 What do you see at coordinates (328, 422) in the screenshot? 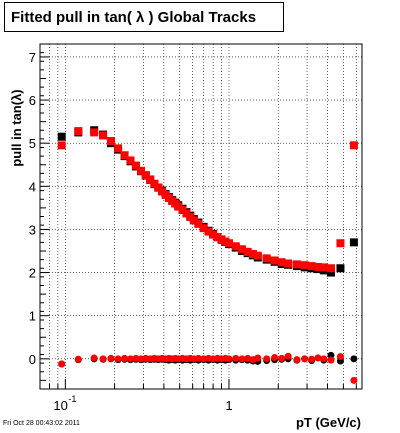
I see `x-axis-label: pT (GeV/c)` at bounding box center [328, 422].